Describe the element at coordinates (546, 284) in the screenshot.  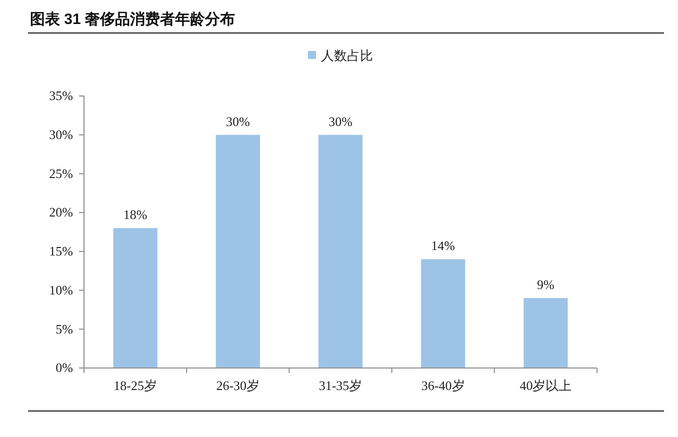
I see `data-label: 9%` at that location.